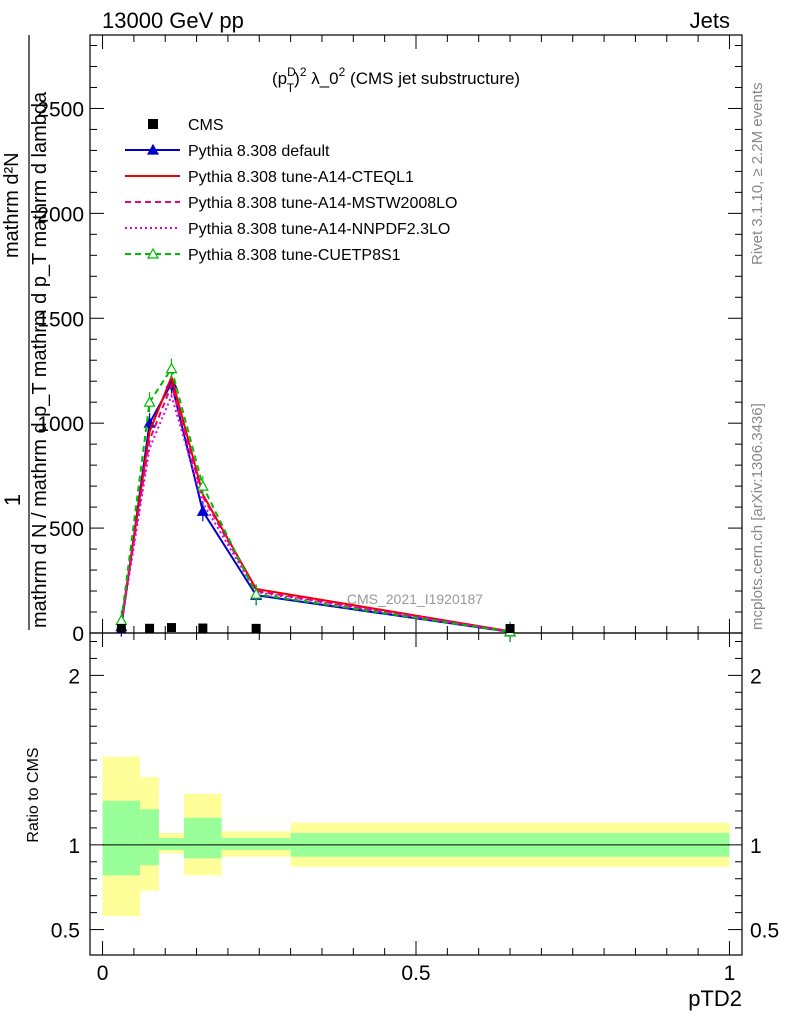 The image size is (786, 1024). Describe the element at coordinates (259, 151) in the screenshot. I see `legend-label: Pythia 8.308 default` at that location.